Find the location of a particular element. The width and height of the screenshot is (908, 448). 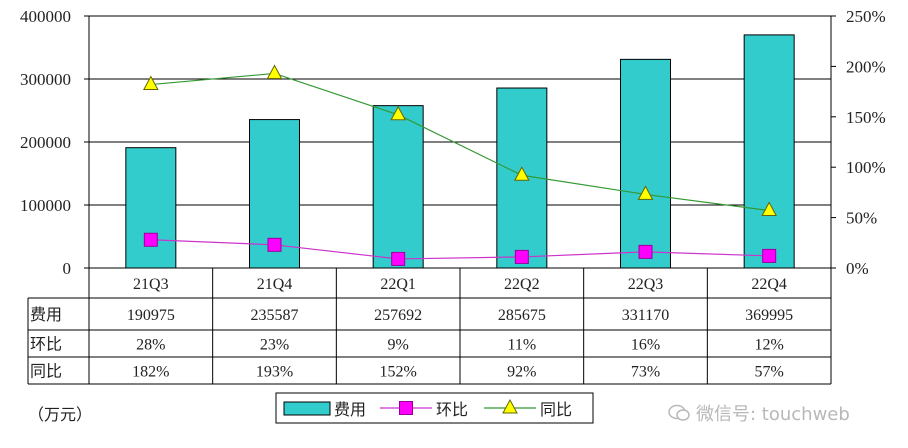

y-right-tick-label: 200% is located at coordinates (866, 66).